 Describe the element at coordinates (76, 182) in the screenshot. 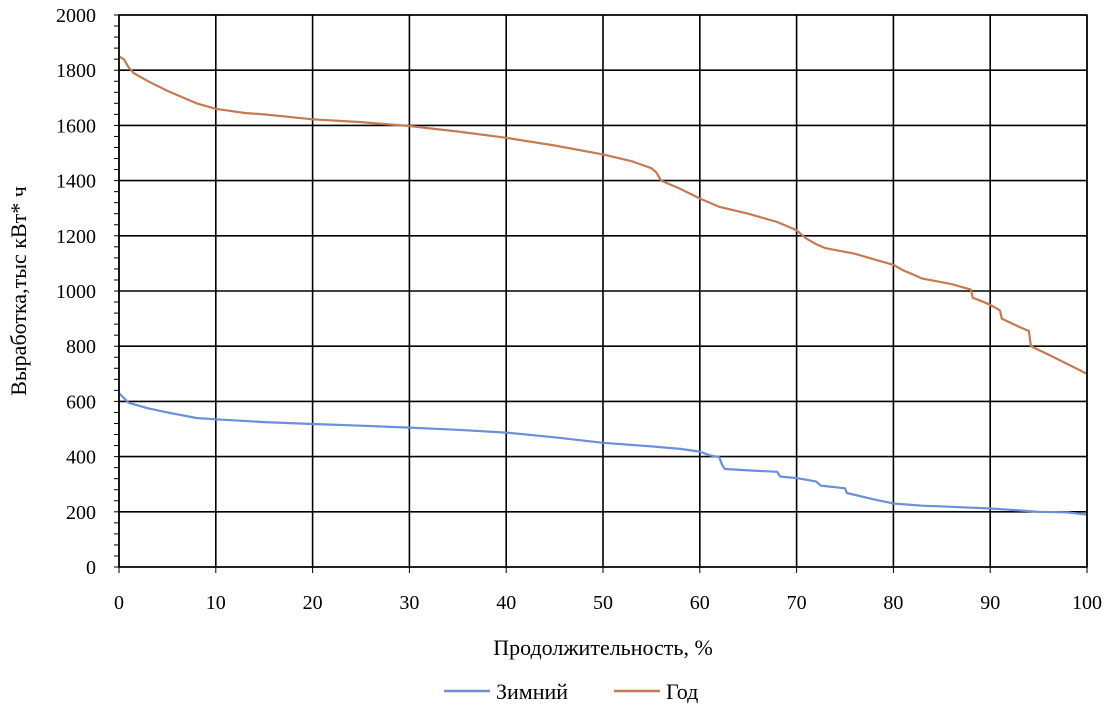

I see `y-tick-label: 1400` at that location.